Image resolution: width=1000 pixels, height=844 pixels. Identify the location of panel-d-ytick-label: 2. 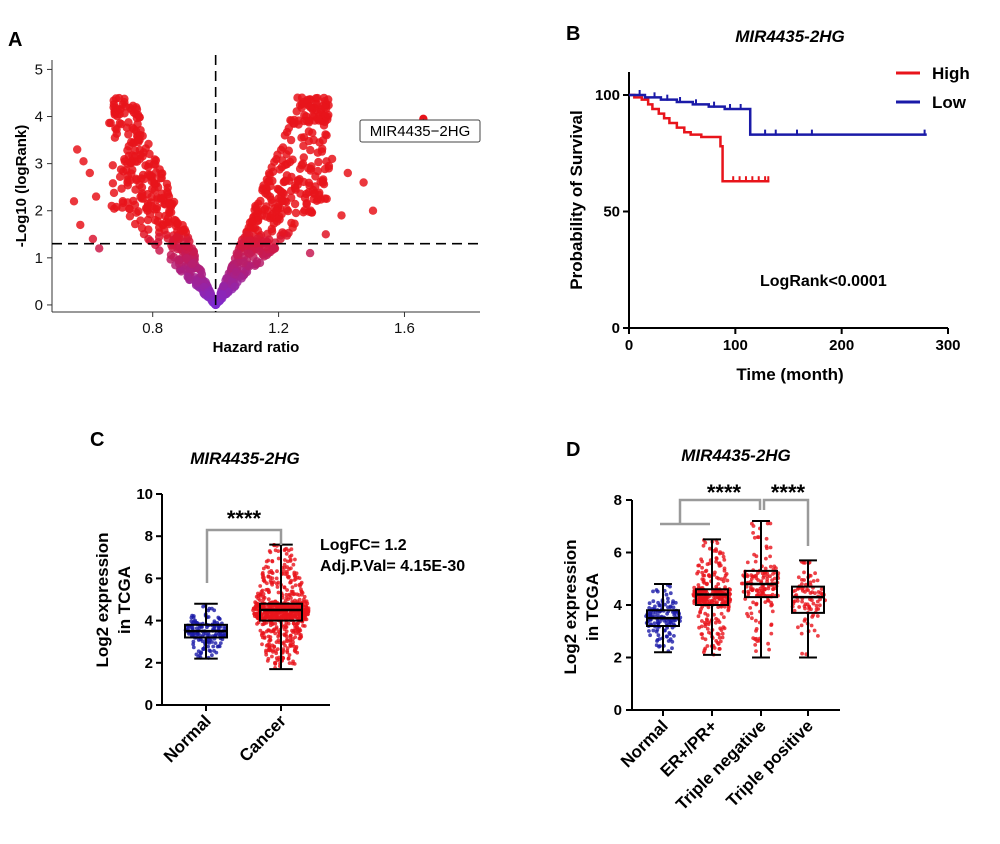
(618, 658).